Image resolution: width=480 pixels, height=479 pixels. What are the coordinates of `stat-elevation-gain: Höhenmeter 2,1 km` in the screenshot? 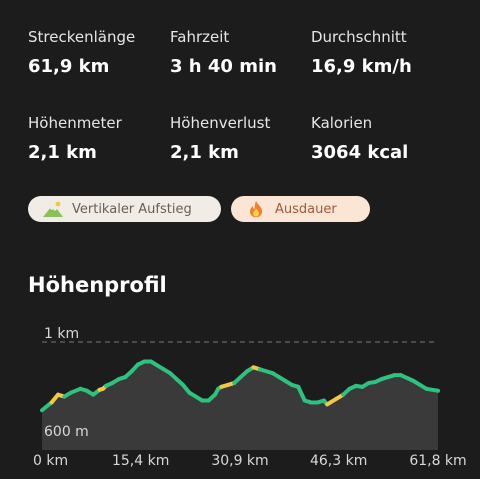 It's located at (98, 138).